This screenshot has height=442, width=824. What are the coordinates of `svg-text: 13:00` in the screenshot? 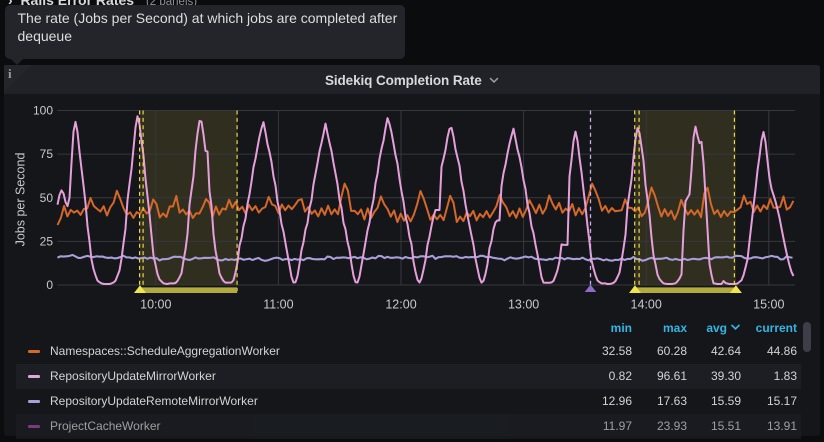 It's located at (523, 305).